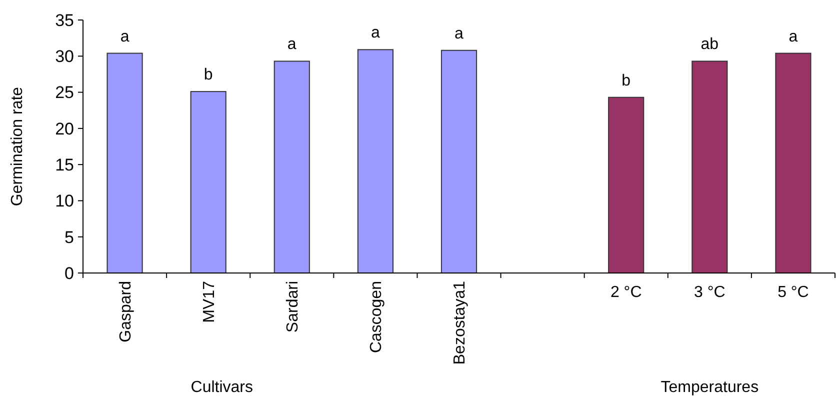  What do you see at coordinates (222, 387) in the screenshot?
I see `text: Cultivars` at bounding box center [222, 387].